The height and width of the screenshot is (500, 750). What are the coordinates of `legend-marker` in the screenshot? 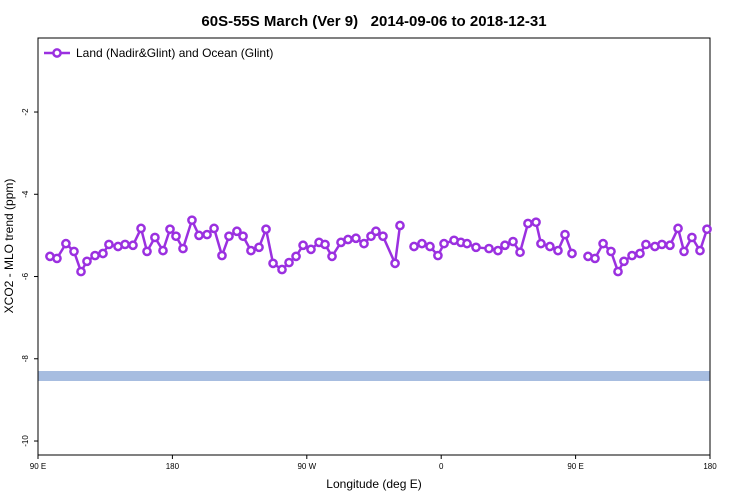 It's located at (57, 53).